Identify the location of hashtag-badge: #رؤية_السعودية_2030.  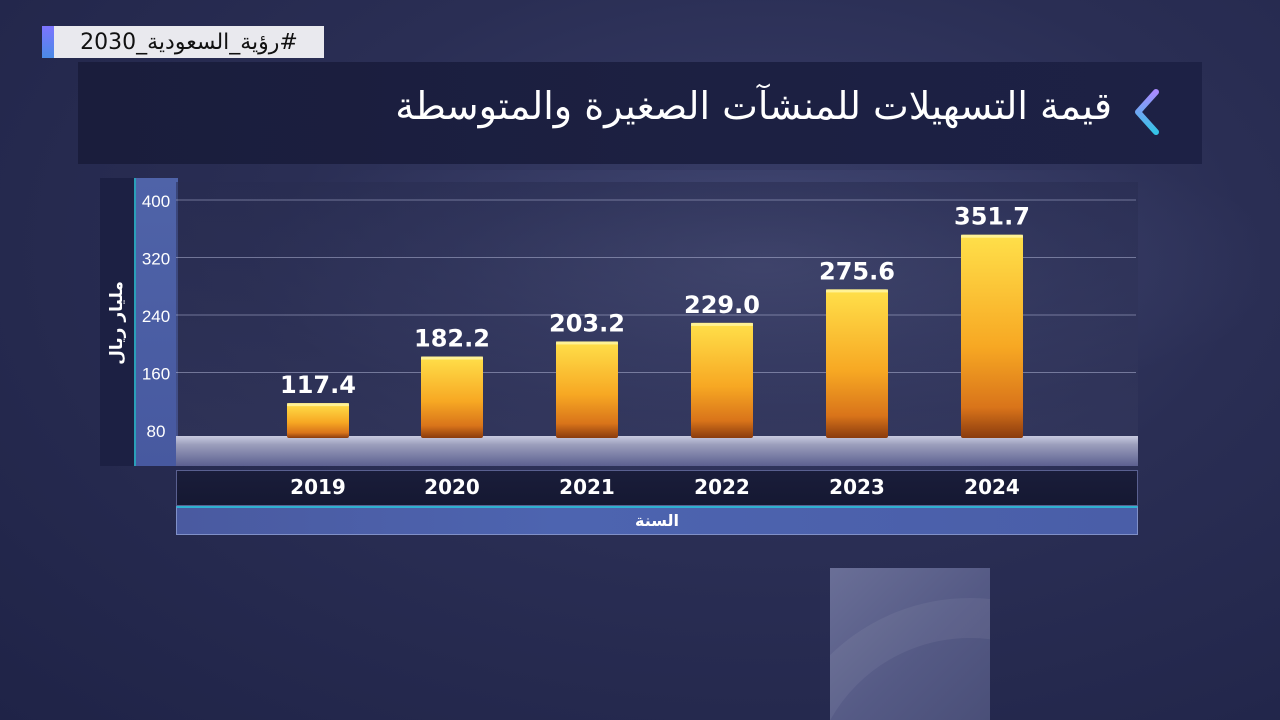
(183, 42).